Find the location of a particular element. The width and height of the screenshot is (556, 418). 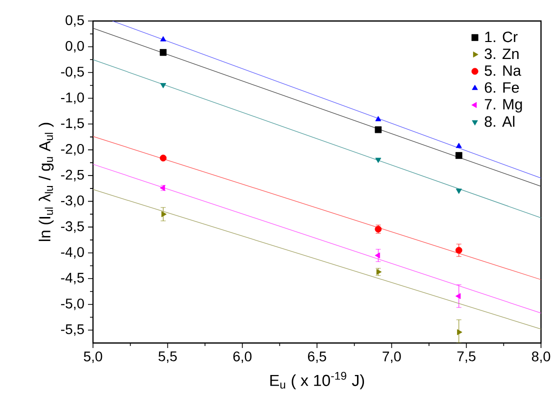

x-tick-label: 6,0 is located at coordinates (242, 358).